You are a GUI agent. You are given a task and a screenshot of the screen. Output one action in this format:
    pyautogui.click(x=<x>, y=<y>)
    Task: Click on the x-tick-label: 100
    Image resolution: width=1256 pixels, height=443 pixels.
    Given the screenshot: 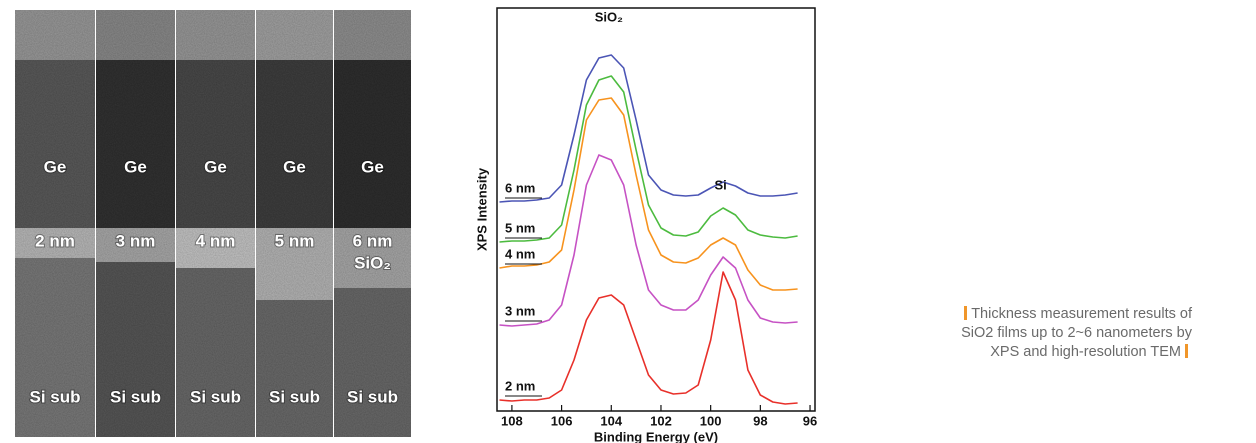 What is the action you would take?
    pyautogui.click(x=711, y=420)
    